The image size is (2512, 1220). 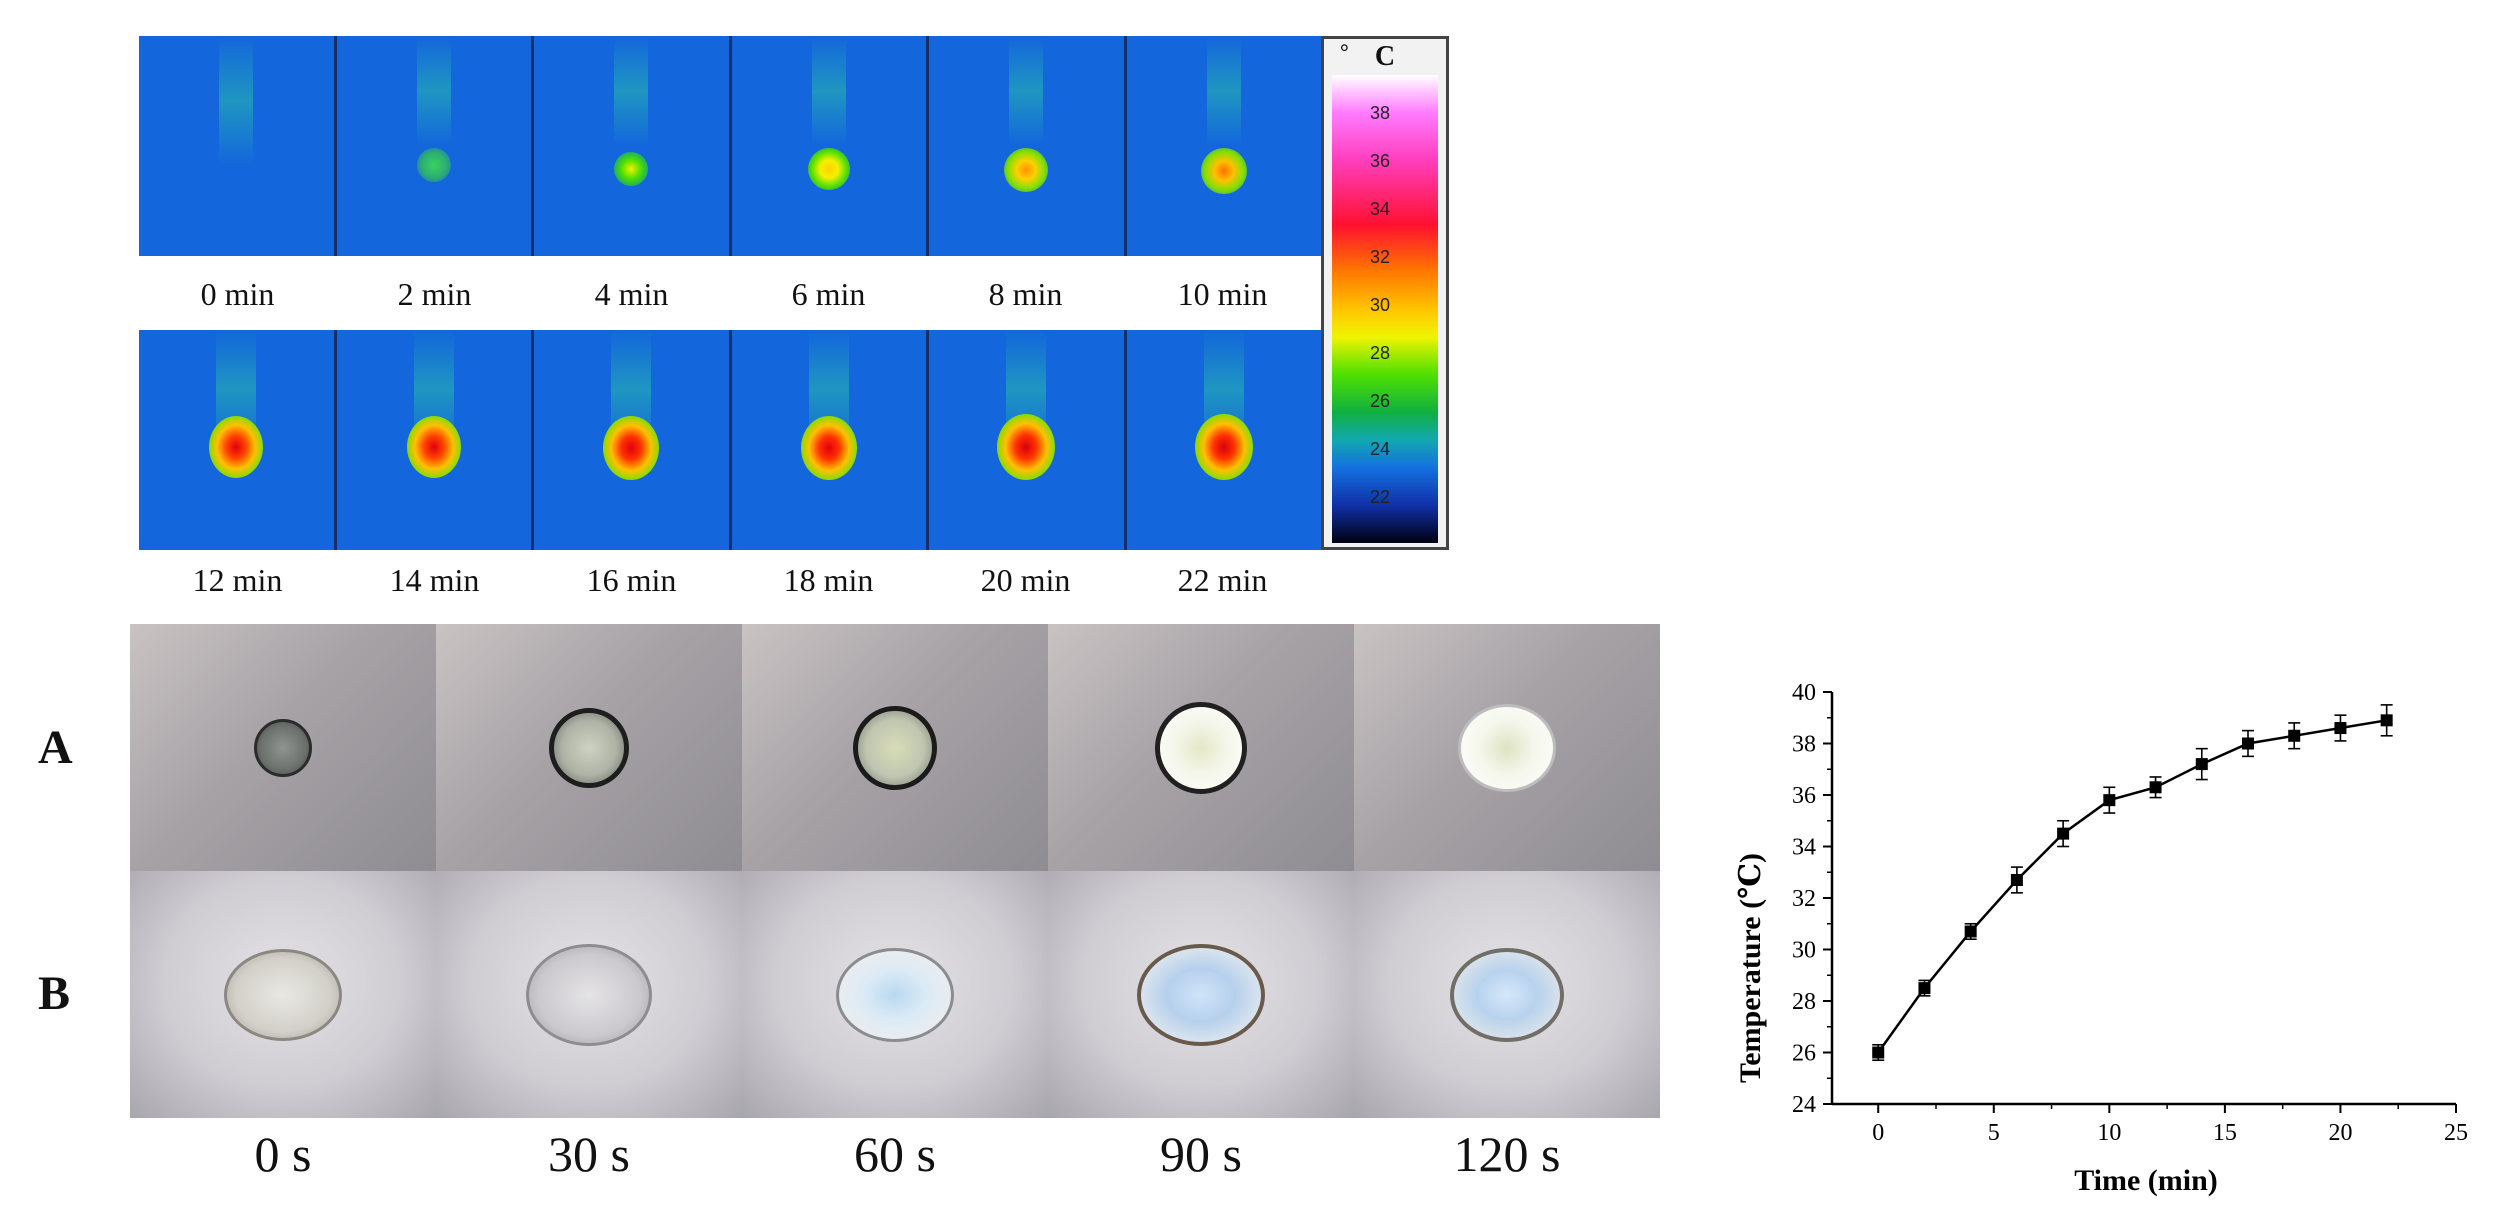 What do you see at coordinates (1385, 56) in the screenshot?
I see `scale-unit-label: C` at bounding box center [1385, 56].